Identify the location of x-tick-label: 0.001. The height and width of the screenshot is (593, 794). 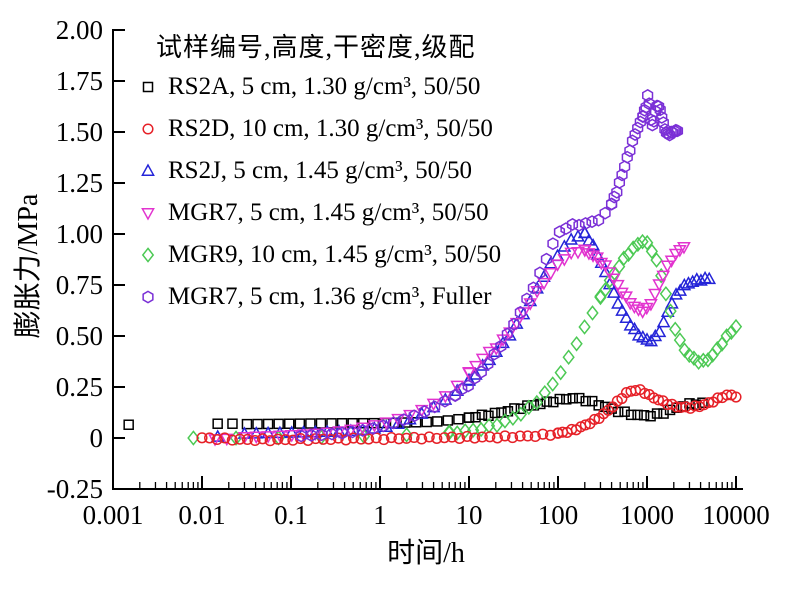
(113, 515).